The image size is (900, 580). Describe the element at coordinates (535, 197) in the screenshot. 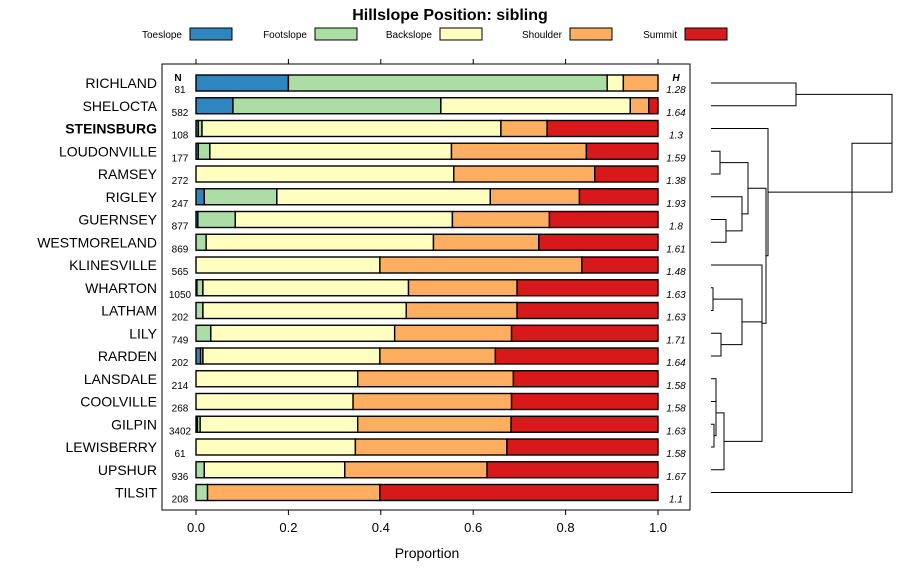

I see `bar-segment-rigley-shoulder` at that location.